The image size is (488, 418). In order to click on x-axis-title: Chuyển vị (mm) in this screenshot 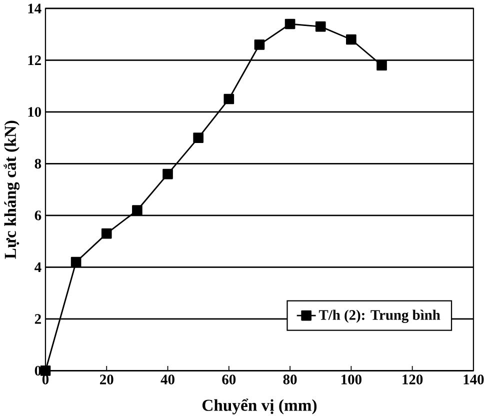, I will do `click(259, 406)`.